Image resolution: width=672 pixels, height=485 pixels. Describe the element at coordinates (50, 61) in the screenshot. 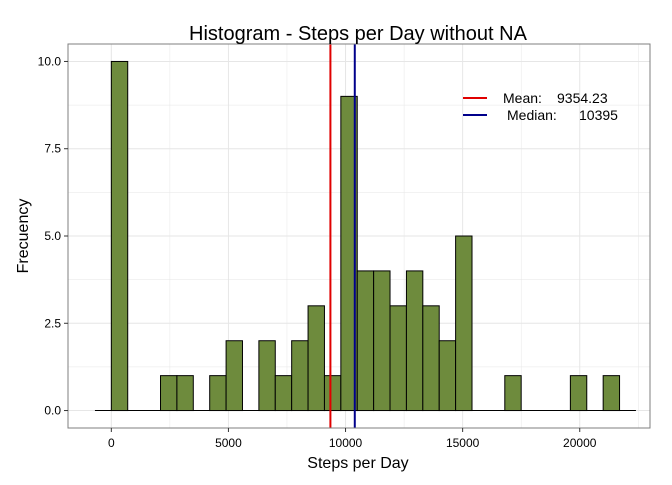

I see `y-tick-label: 10.0` at that location.